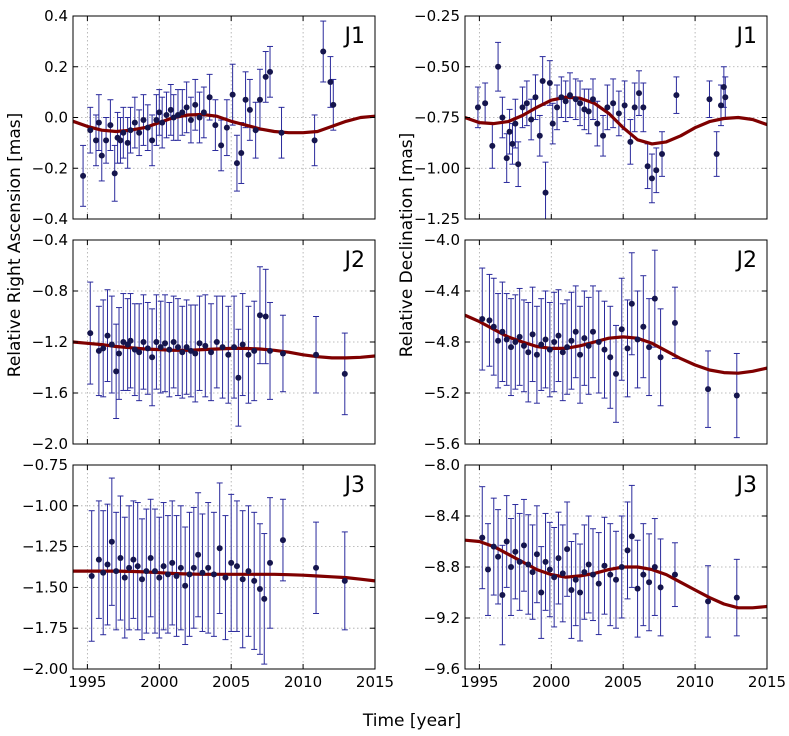  I want to click on y-tick-label: −0.8, so click(50, 291).